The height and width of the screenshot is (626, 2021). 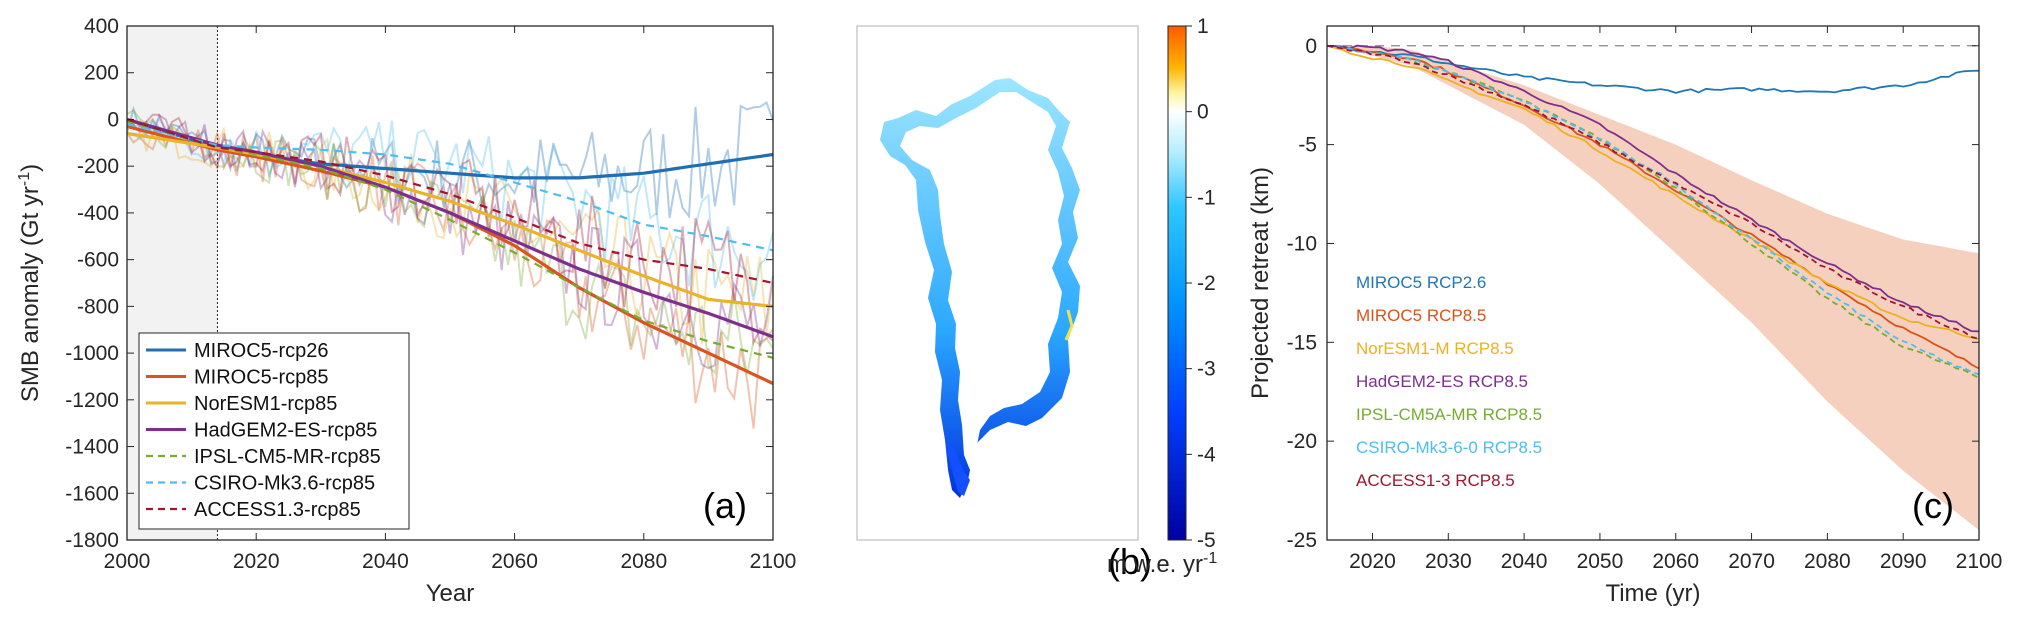 What do you see at coordinates (30, 283) in the screenshot?
I see `panel-a-y-axis-label: SMB anomaly (Gt yr-1)` at bounding box center [30, 283].